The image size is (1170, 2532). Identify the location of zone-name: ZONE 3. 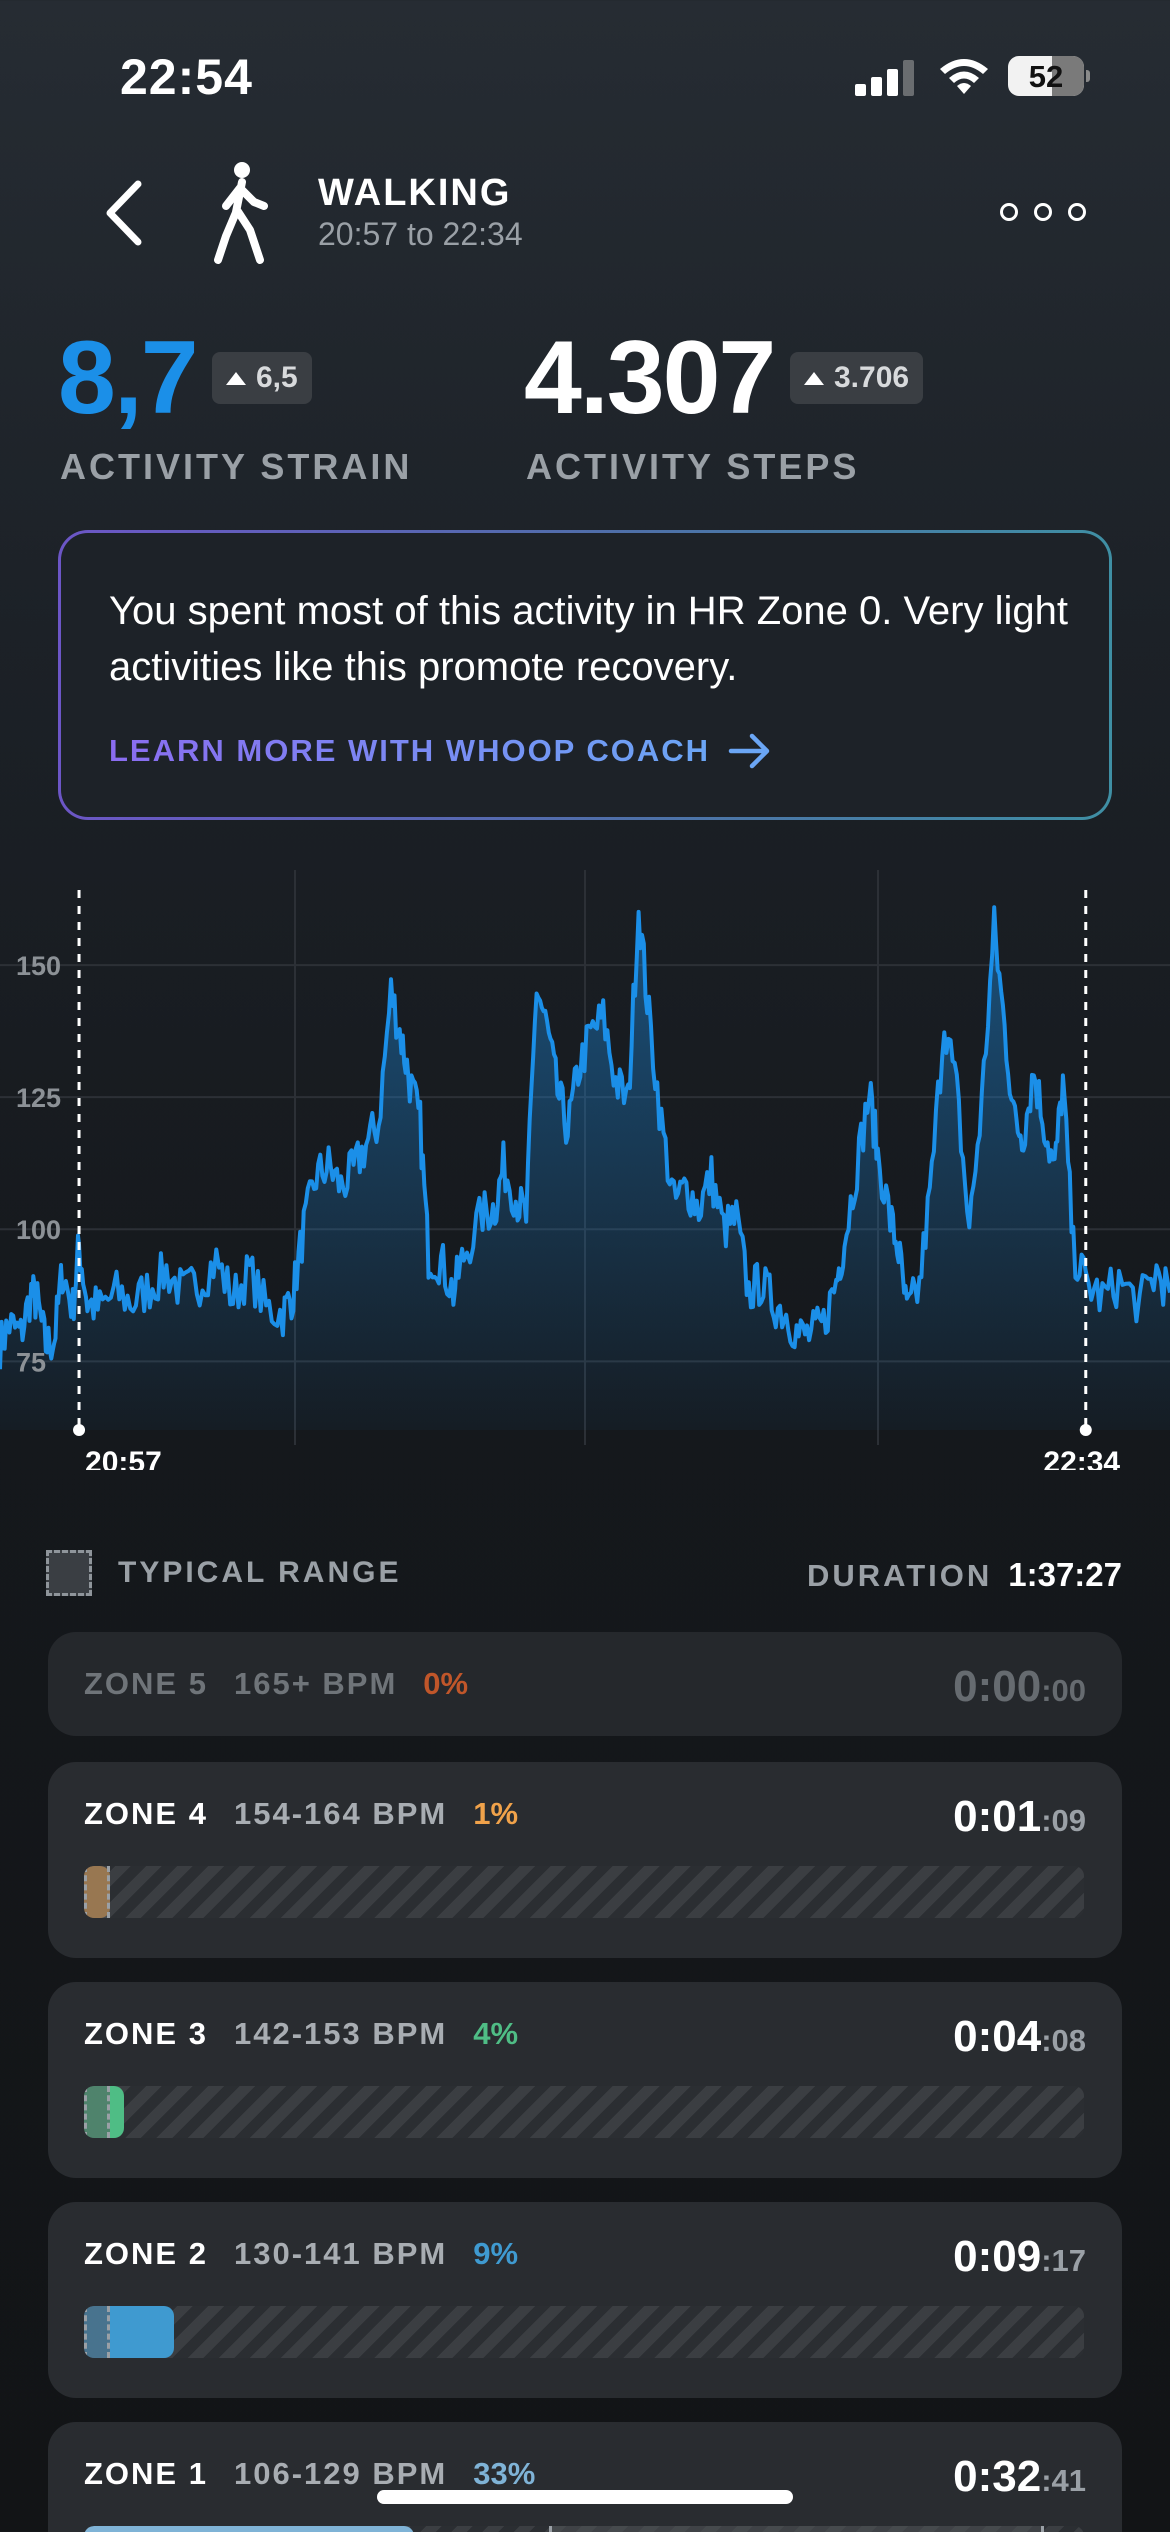
(146, 2033).